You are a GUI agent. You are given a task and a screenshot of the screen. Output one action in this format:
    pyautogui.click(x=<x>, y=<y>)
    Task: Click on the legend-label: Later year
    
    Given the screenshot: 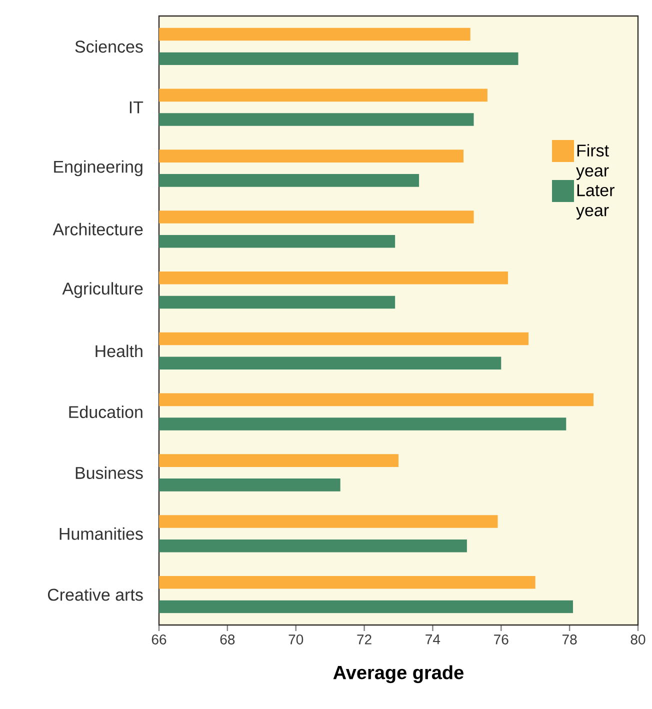 What is the action you would take?
    pyautogui.click(x=595, y=202)
    